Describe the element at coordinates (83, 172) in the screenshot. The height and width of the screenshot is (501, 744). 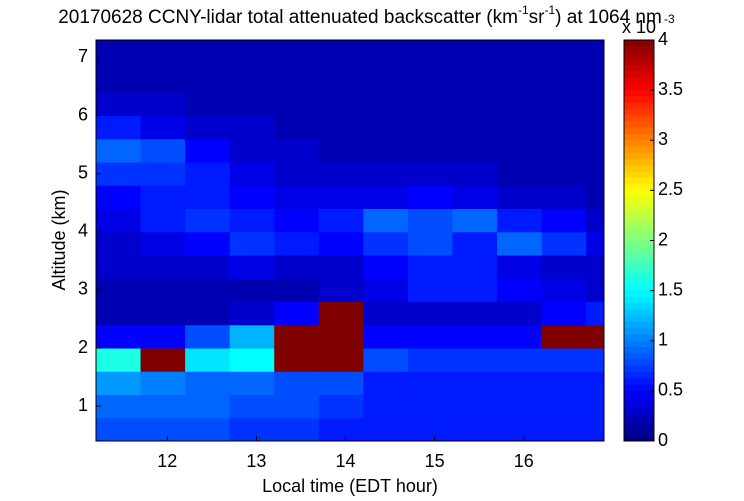
I see `y-tick-label: 5` at that location.